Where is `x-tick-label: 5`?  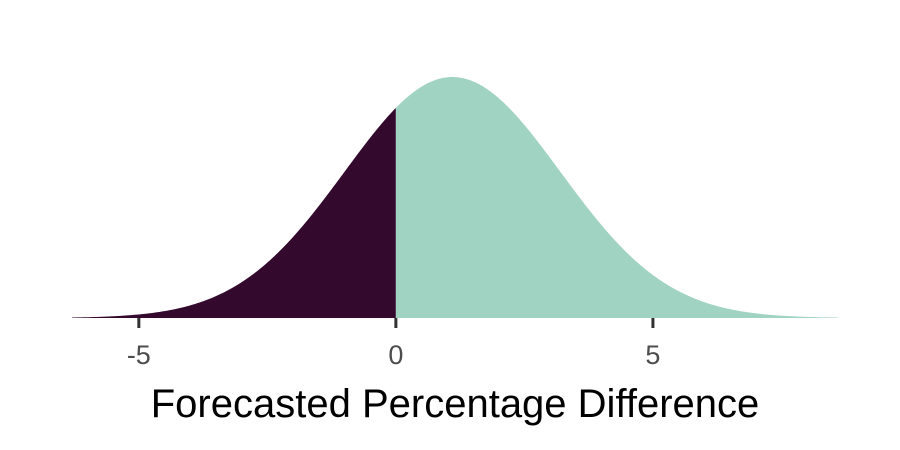 x-tick-label: 5 is located at coordinates (652, 355).